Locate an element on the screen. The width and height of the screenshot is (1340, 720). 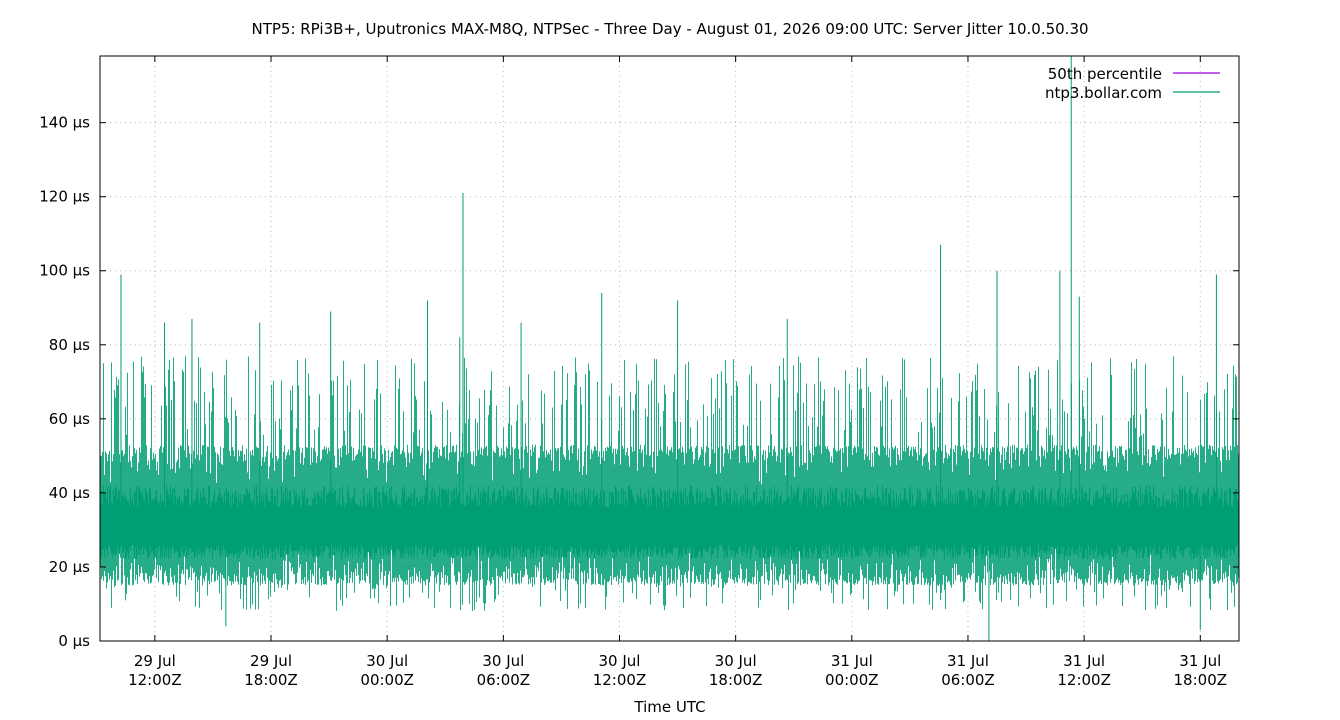
y-tick-label: 0 µs is located at coordinates (74, 641).